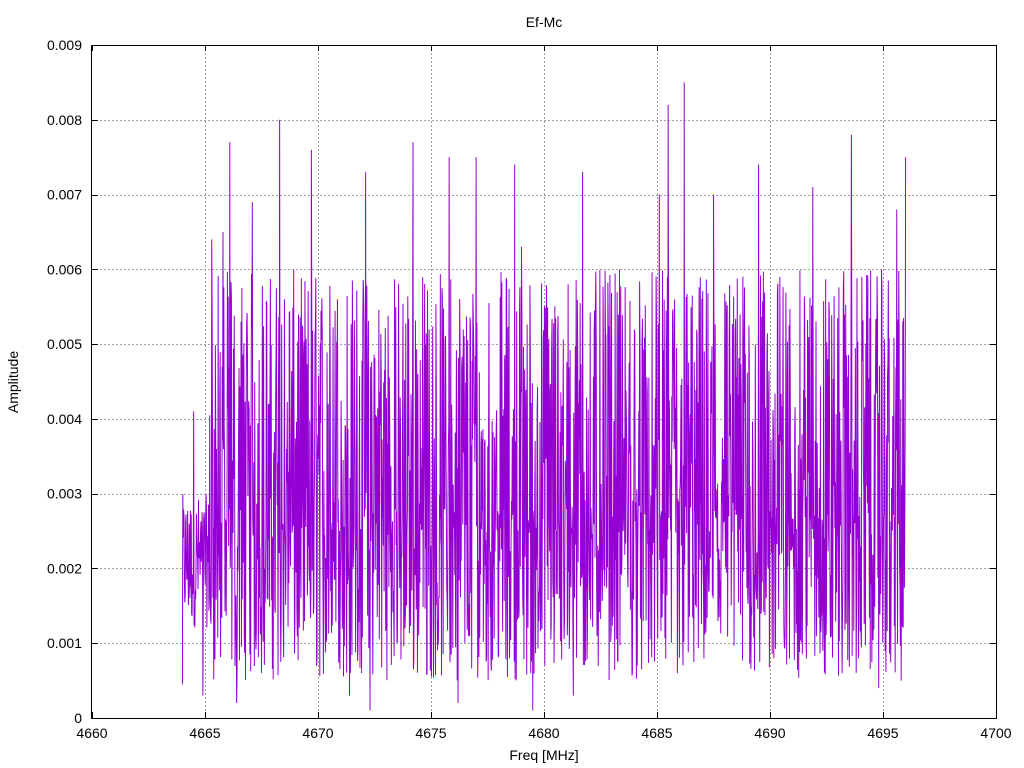 Image resolution: width=1024 pixels, height=768 pixels. Describe the element at coordinates (317, 733) in the screenshot. I see `x-tick-label: 4670` at that location.